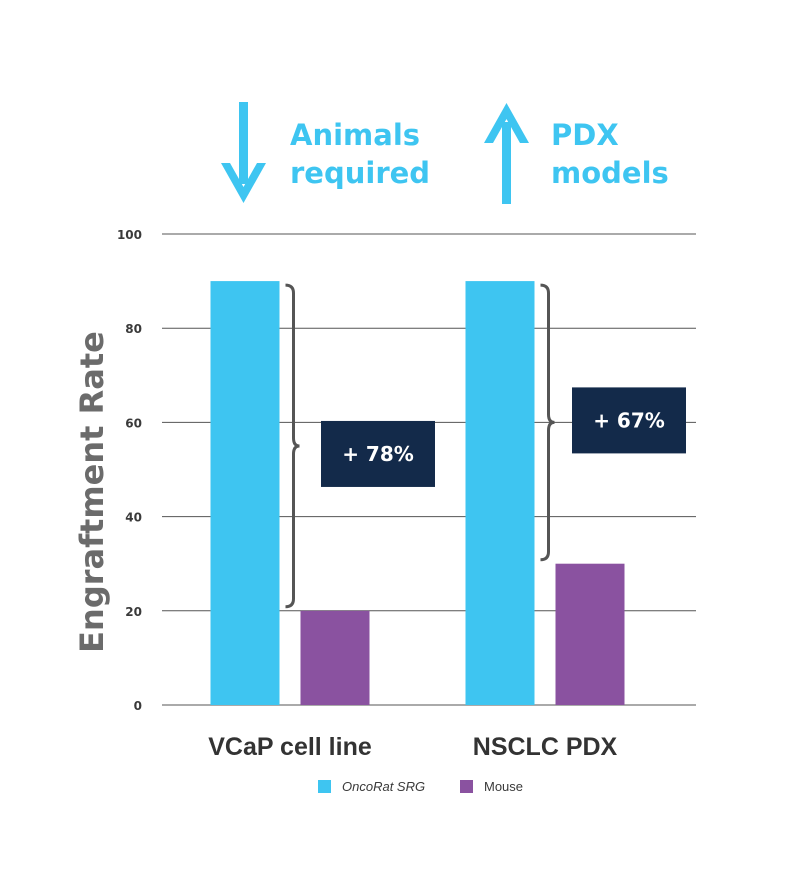 The width and height of the screenshot is (800, 885). Describe the element at coordinates (245, 493) in the screenshot. I see `bar-1-oncorat` at that location.